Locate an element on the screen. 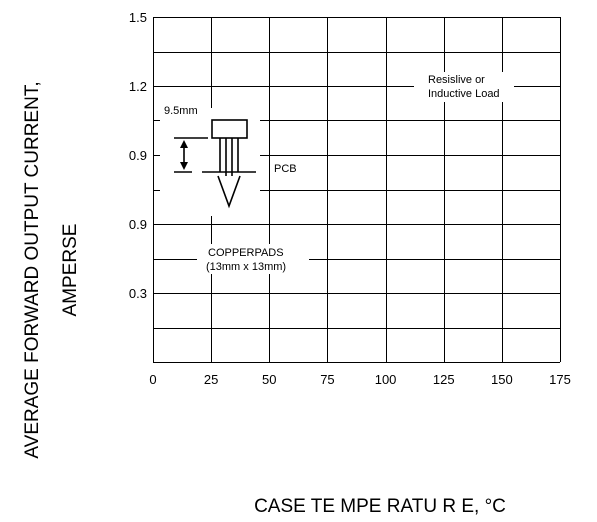 Image resolution: width=597 pixels, height=522 pixels. x-axis-title: CASE TE MPE RATU R E, °C is located at coordinates (380, 506).